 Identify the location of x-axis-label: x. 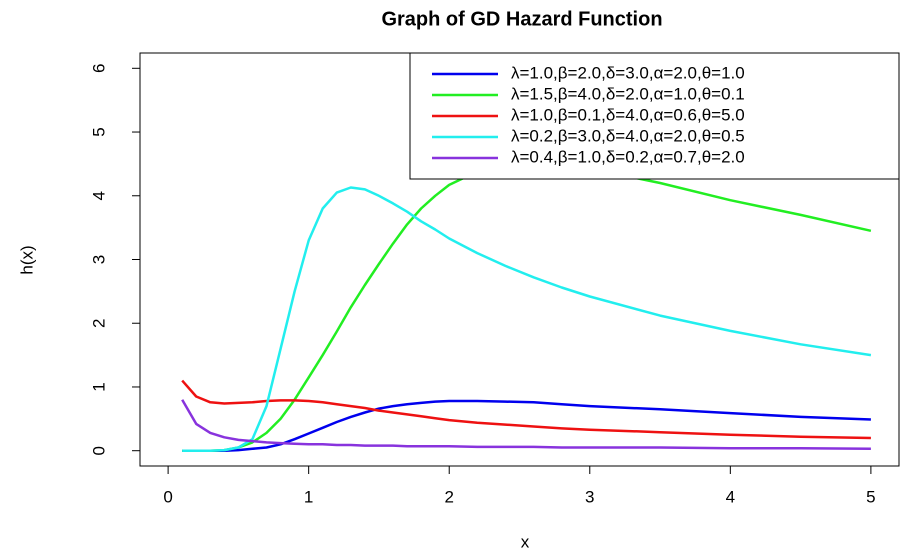
(525, 541).